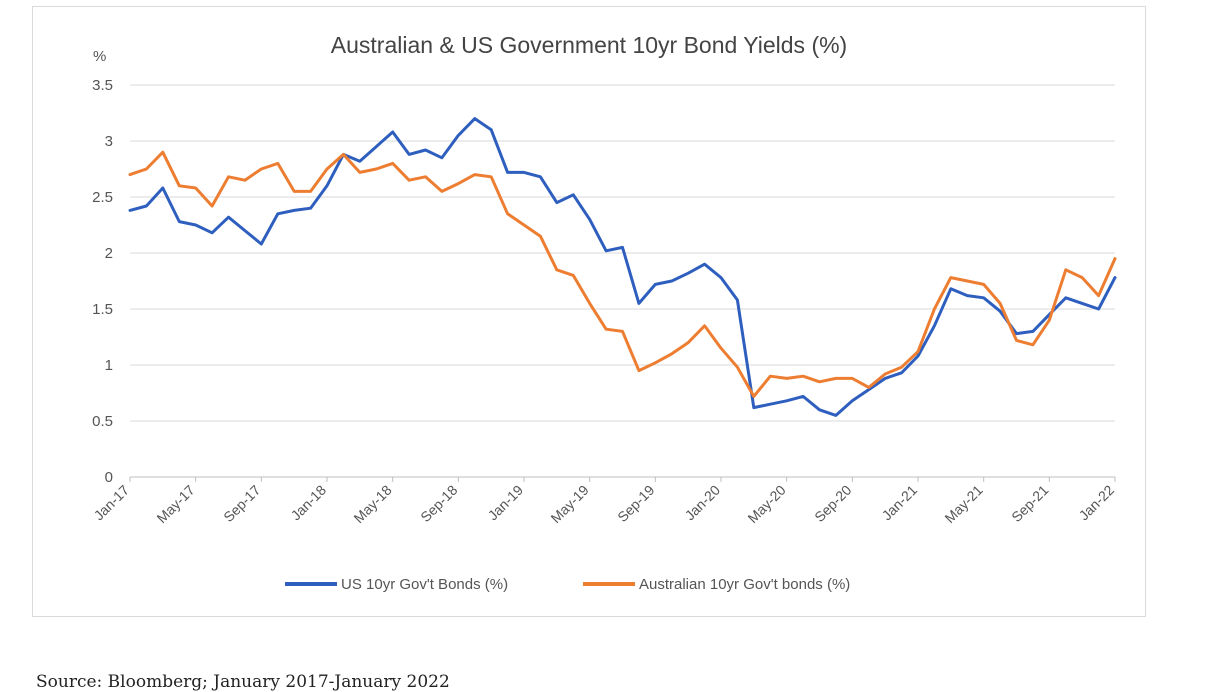 This screenshot has height=692, width=1226. What do you see at coordinates (309, 503) in the screenshot?
I see `x-tick-label: Jan-18` at bounding box center [309, 503].